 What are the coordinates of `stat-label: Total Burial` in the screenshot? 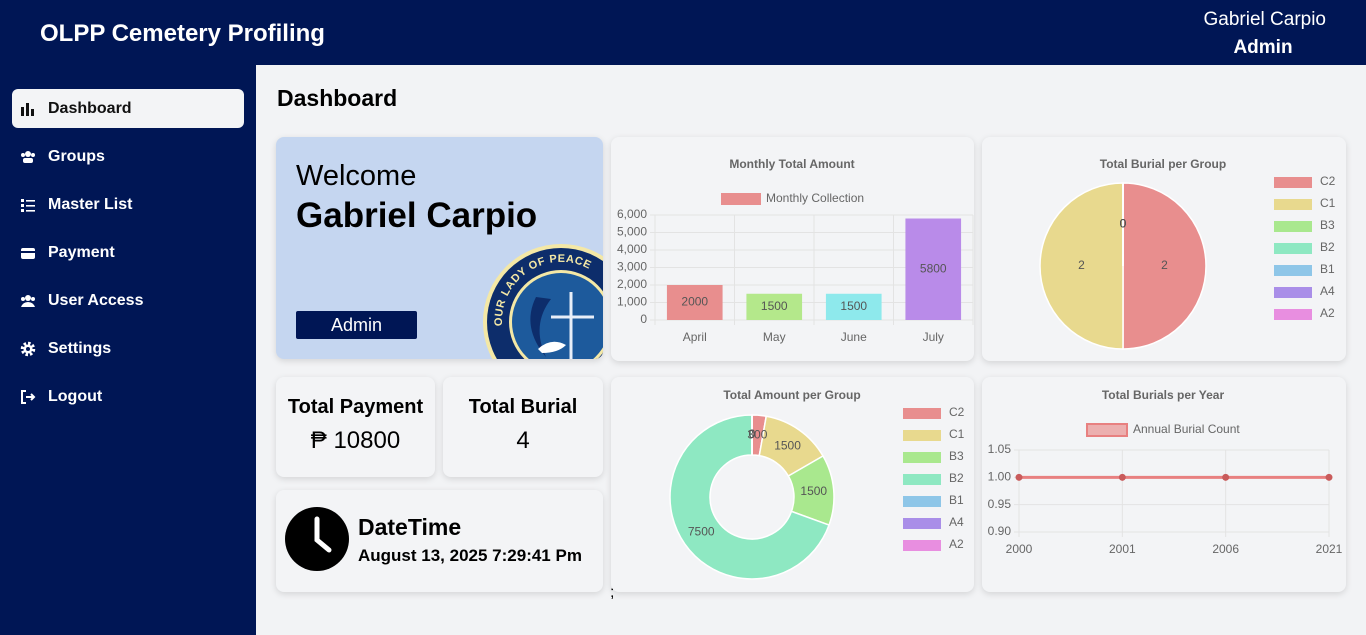 It's located at (523, 407).